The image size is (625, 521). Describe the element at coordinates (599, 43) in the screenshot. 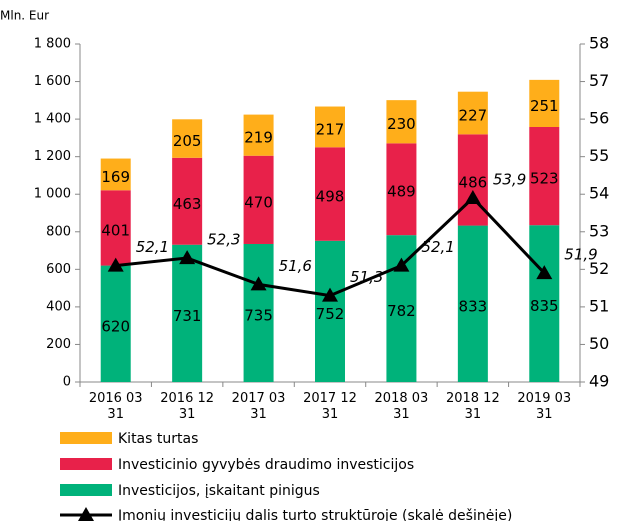

I see `y2-tick-label: 58` at that location.